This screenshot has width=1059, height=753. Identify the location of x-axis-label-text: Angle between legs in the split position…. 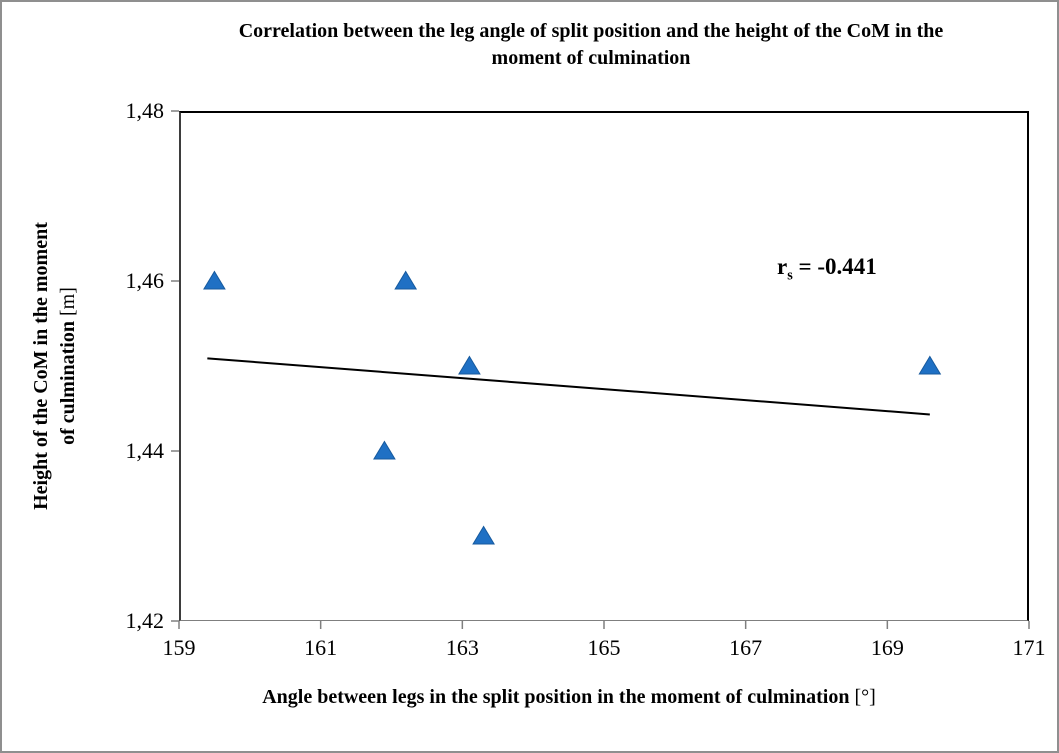
(558, 697).